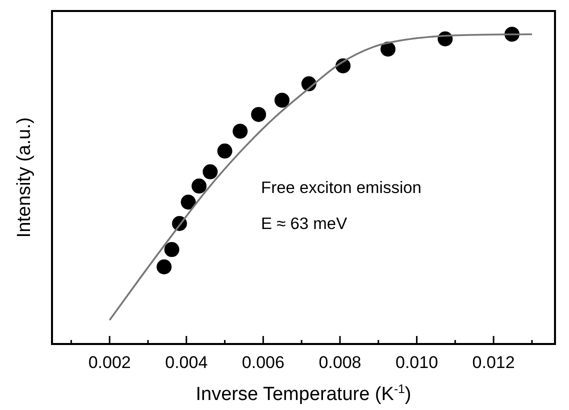  I want to click on x-tick-label: 0.002, so click(109, 362).